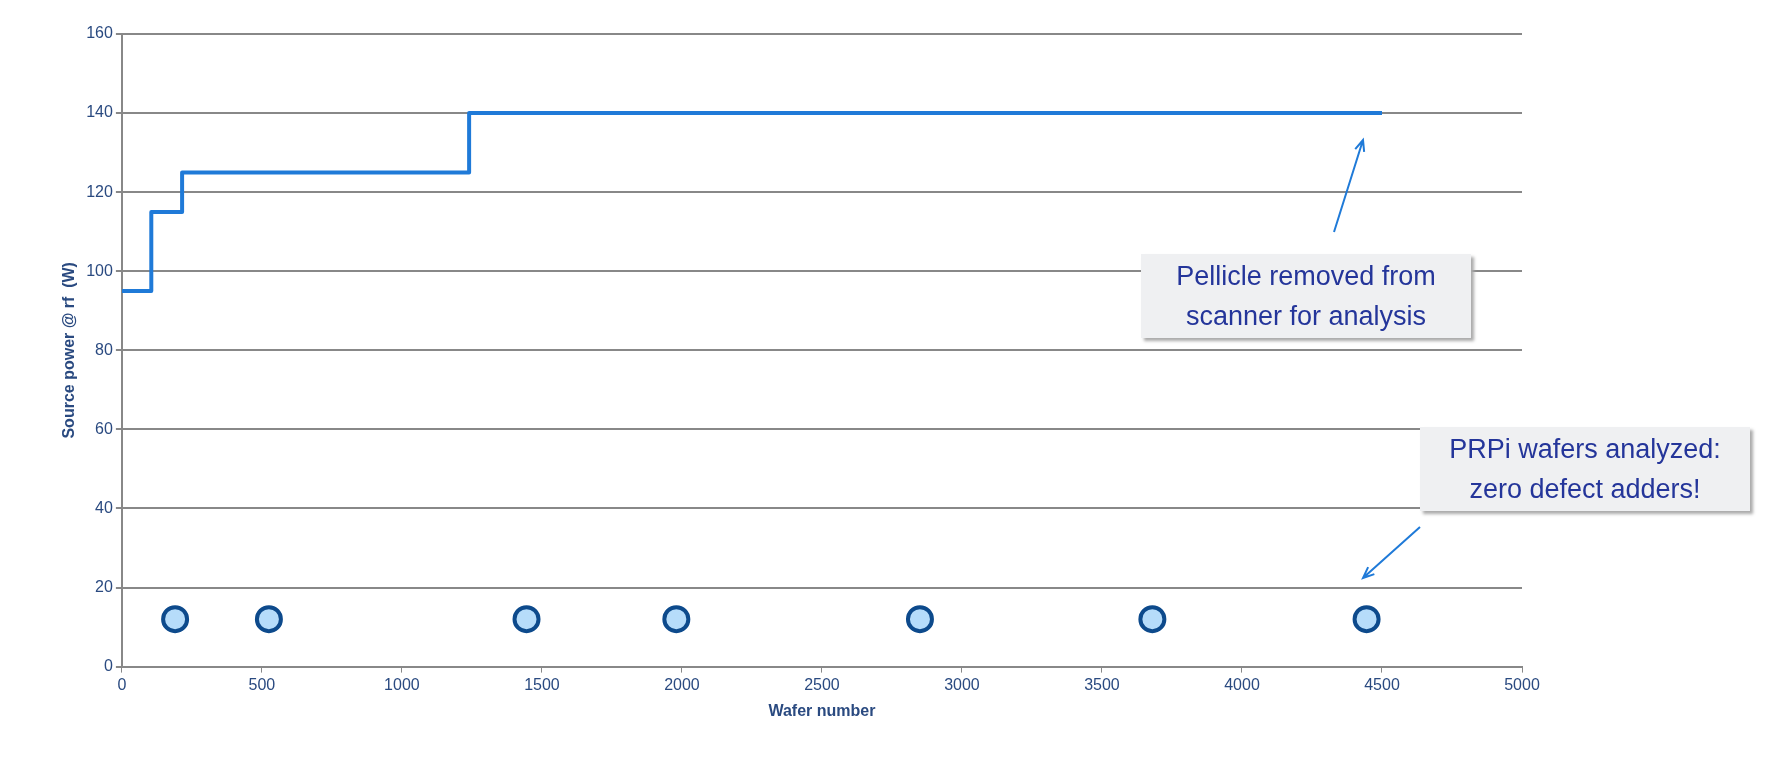 The height and width of the screenshot is (758, 1777). Describe the element at coordinates (104, 586) in the screenshot. I see `y-tick-label: 20` at that location.